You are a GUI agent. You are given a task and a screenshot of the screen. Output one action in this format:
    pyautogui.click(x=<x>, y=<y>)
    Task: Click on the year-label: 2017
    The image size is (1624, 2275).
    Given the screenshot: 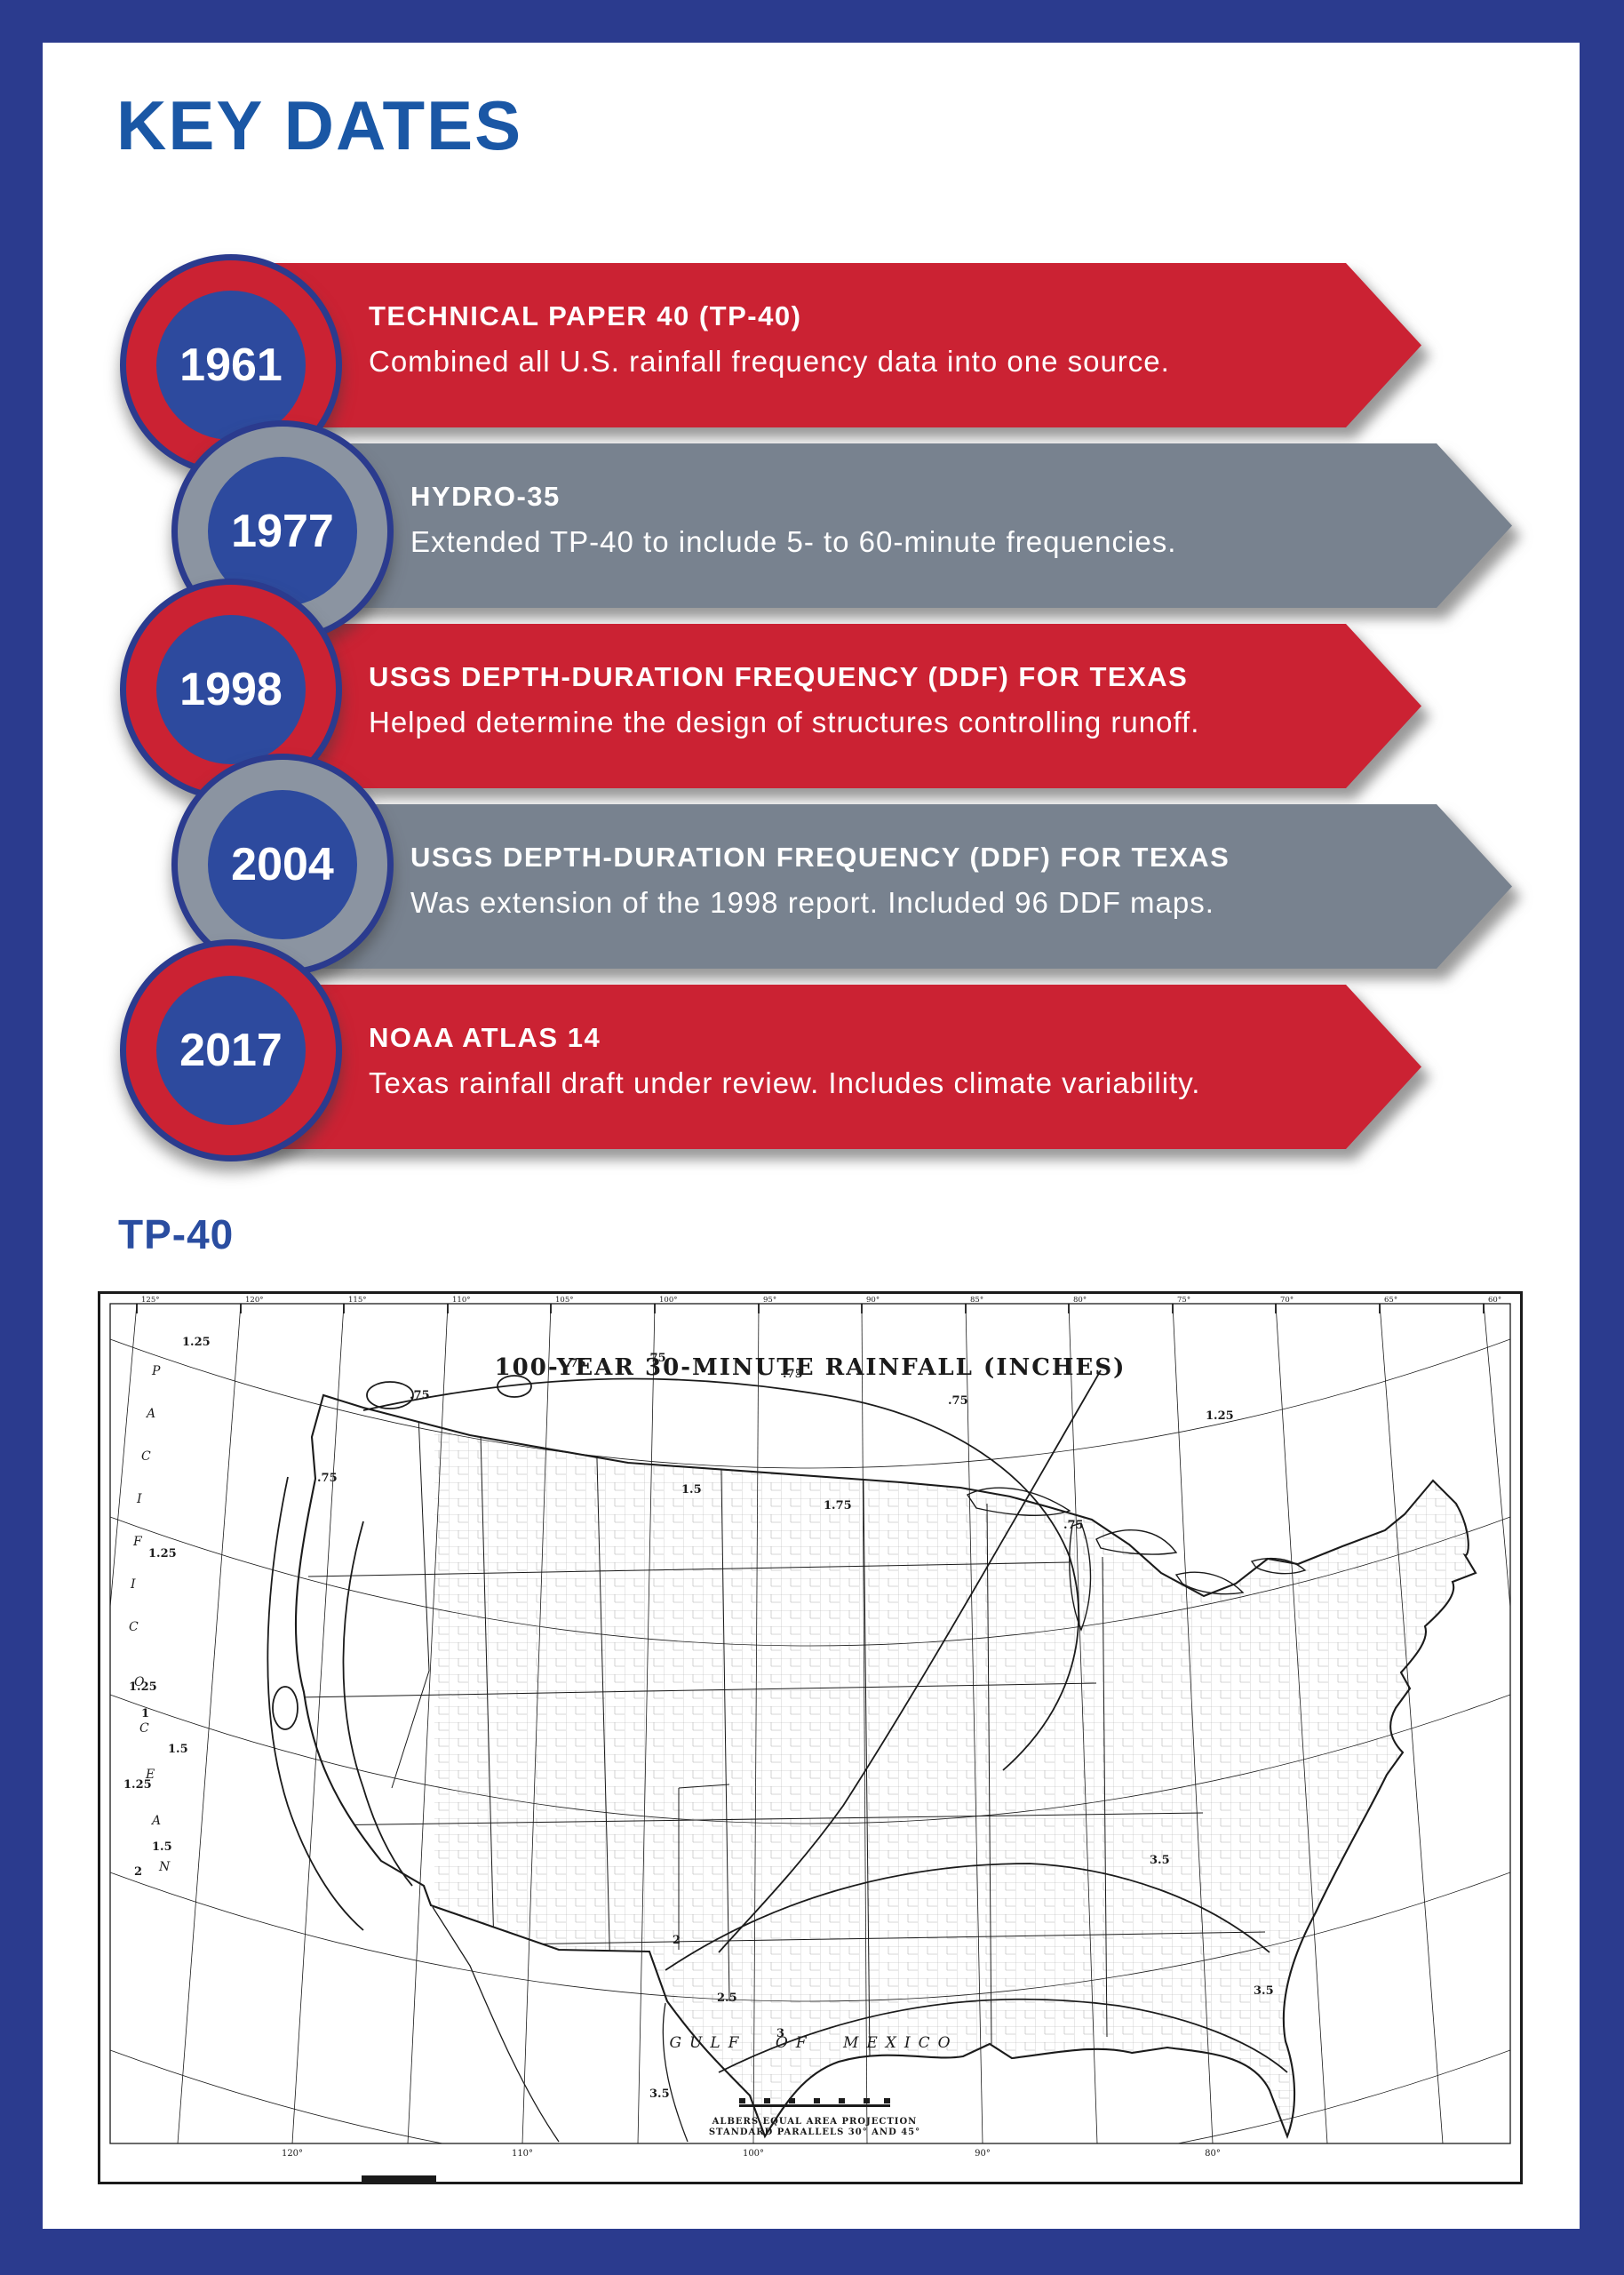 What is the action you would take?
    pyautogui.click(x=231, y=1050)
    